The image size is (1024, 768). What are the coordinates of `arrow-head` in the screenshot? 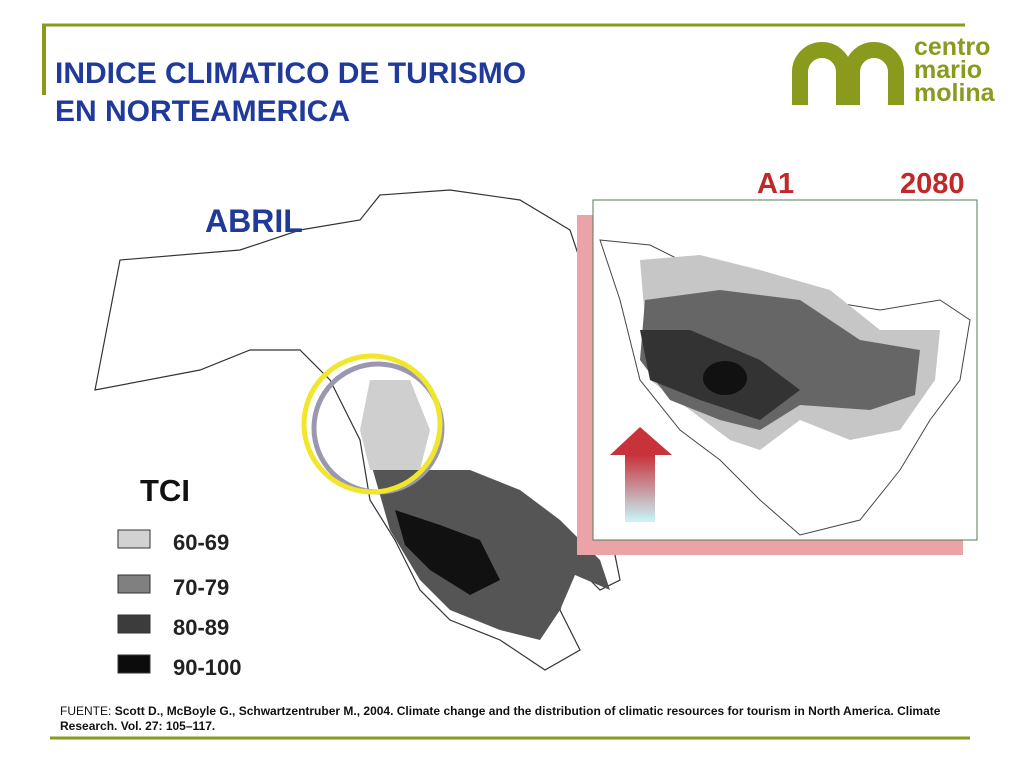 It's located at (641, 441).